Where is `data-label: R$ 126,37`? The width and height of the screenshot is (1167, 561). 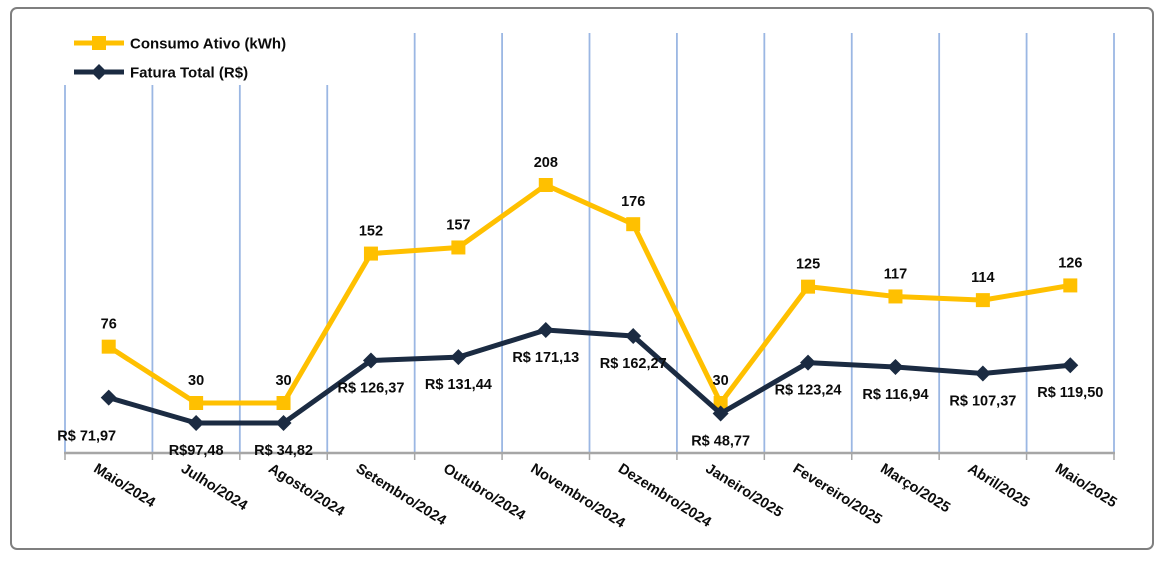 data-label: R$ 126,37 is located at coordinates (370, 389).